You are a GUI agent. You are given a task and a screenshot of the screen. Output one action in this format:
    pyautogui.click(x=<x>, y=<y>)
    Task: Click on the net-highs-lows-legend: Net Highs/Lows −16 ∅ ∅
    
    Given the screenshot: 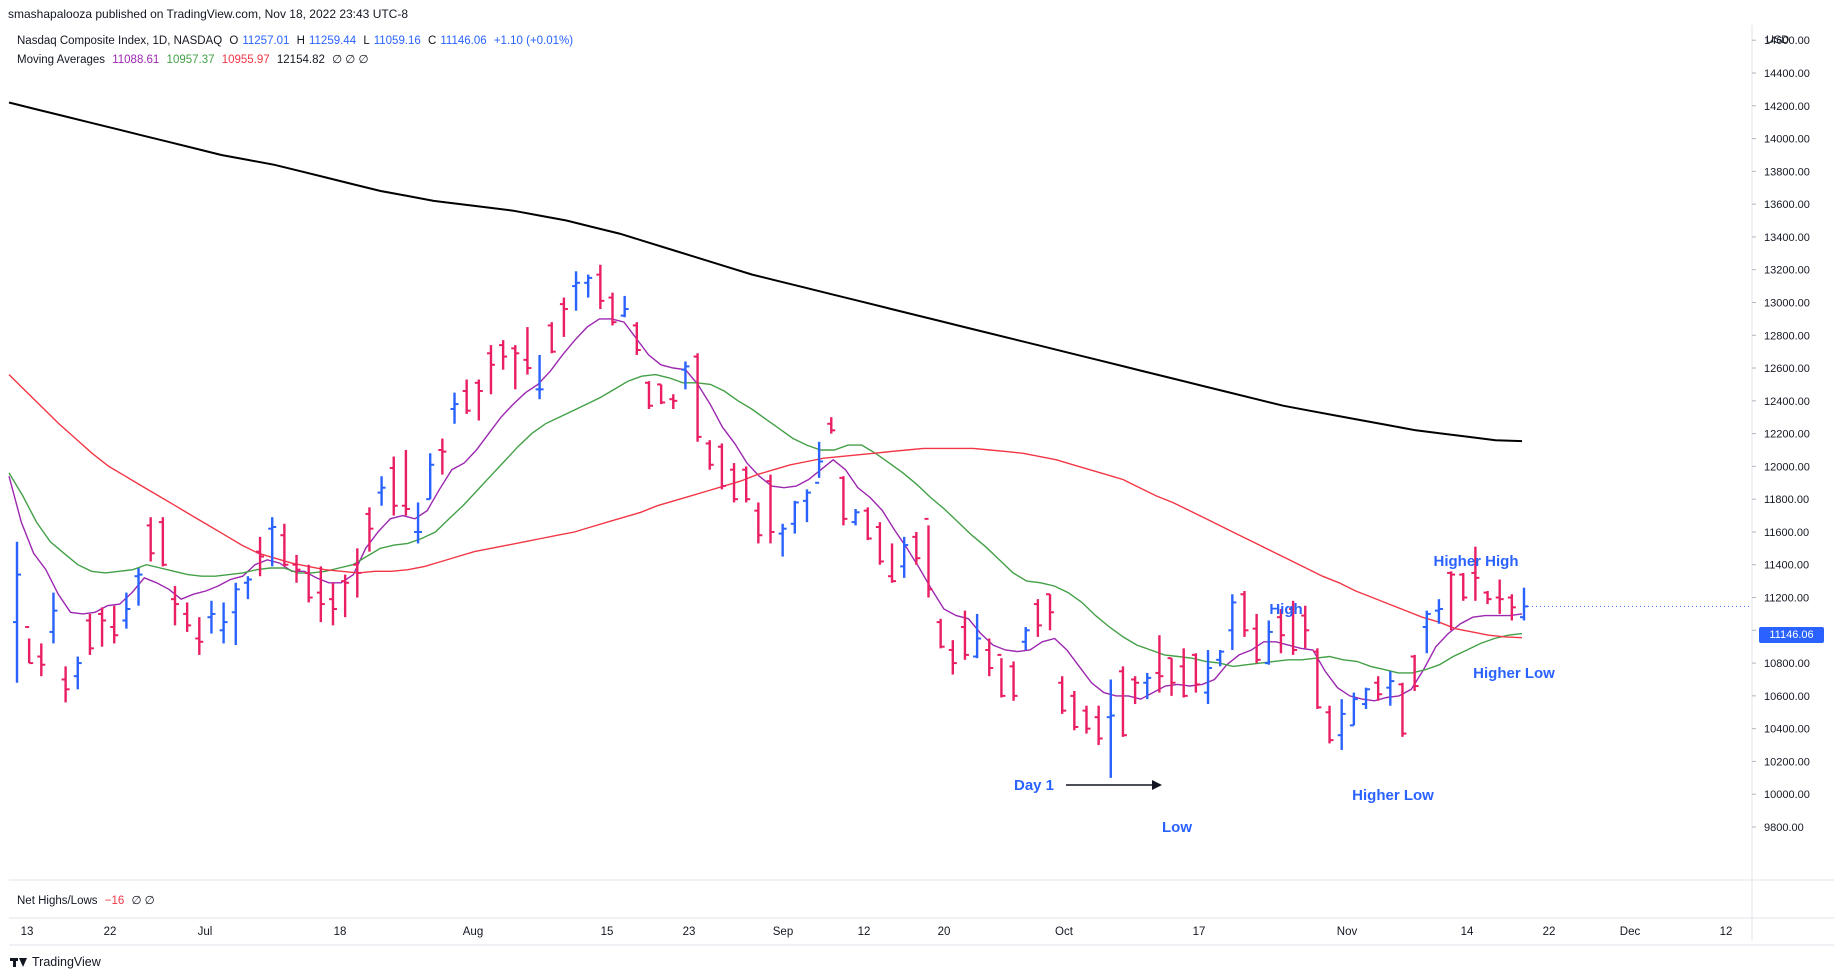 What is the action you would take?
    pyautogui.click(x=88, y=900)
    